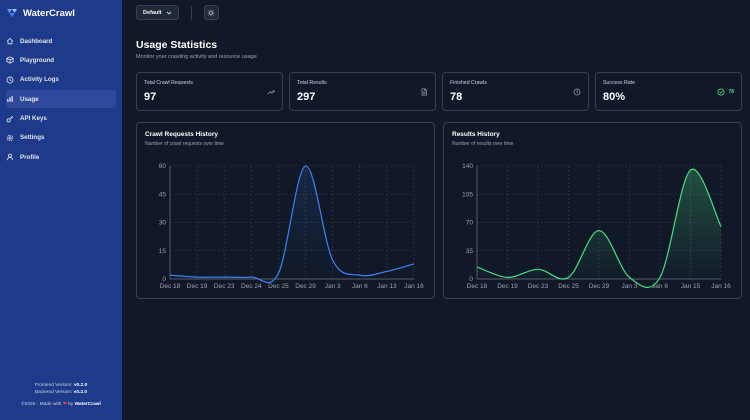 This screenshot has width=750, height=420. Describe the element at coordinates (181, 134) in the screenshot. I see `chart-title: Crawl Requests History` at that location.